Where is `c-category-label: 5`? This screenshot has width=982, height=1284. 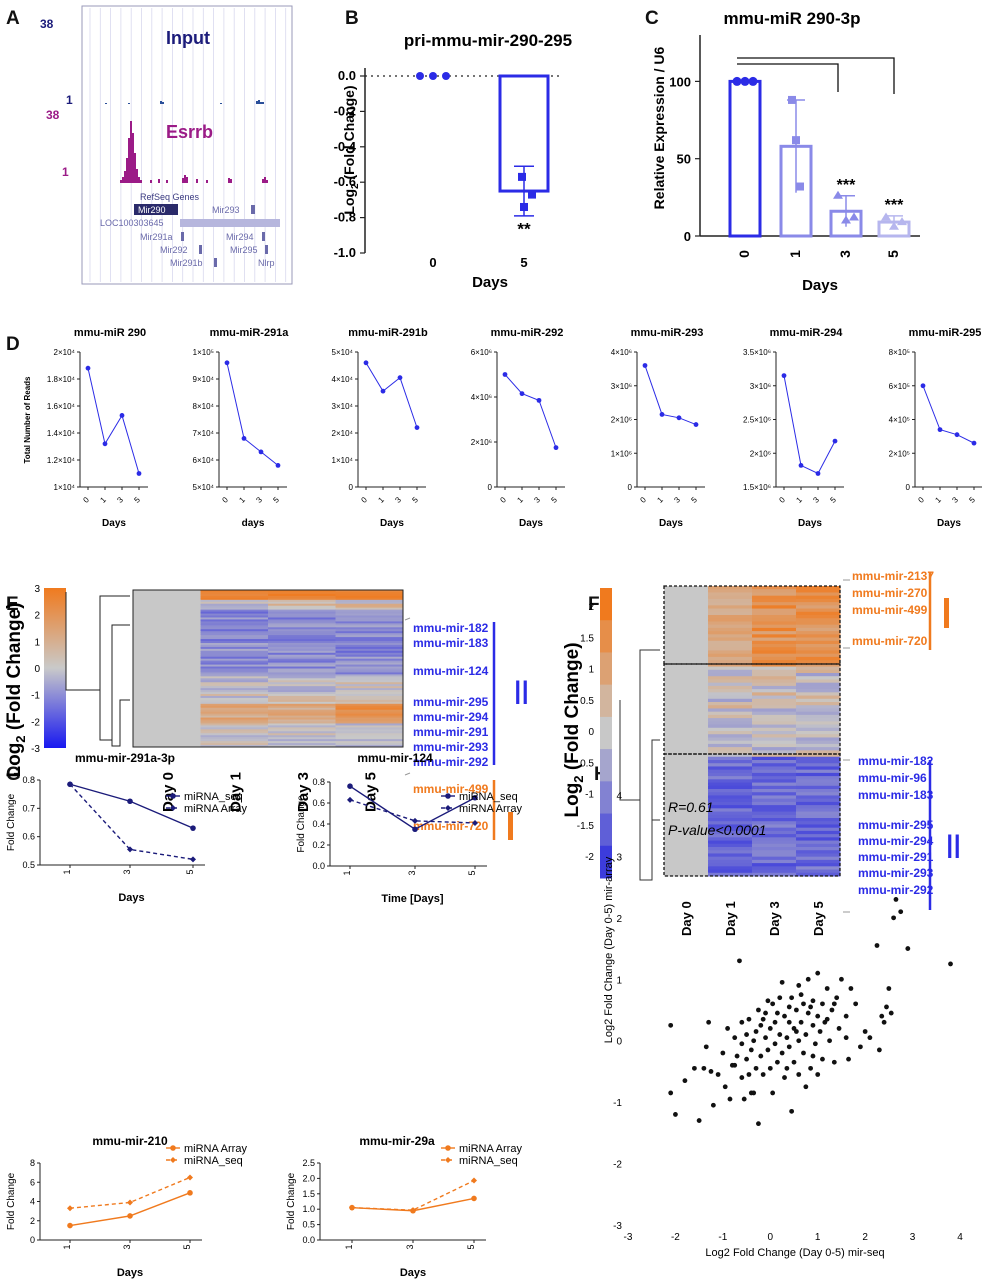
c-category-label: 5 is located at coordinates (893, 254).